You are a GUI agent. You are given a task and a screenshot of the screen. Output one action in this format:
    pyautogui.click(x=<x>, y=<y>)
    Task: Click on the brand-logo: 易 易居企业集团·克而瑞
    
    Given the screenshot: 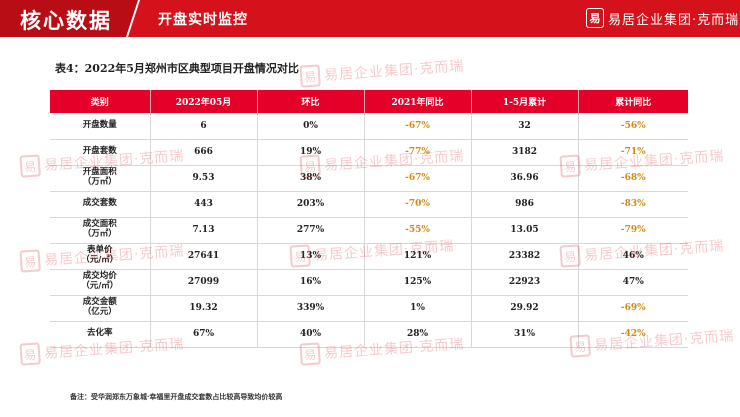 What is the action you would take?
    pyautogui.click(x=662, y=18)
    